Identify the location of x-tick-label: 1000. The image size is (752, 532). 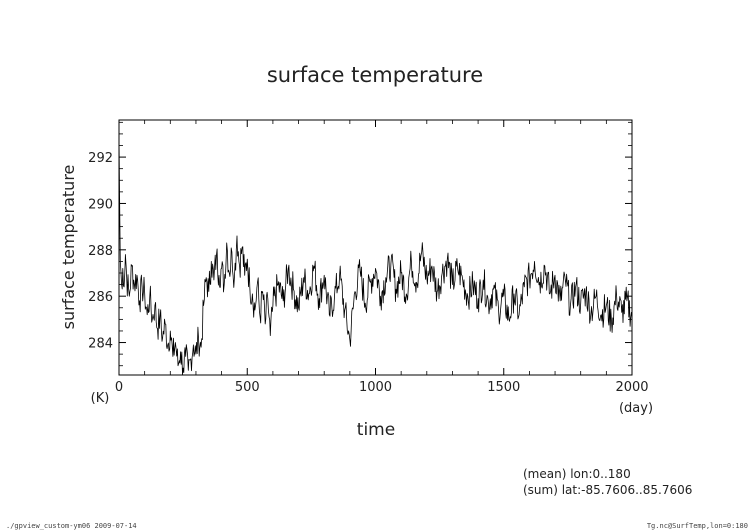
(375, 387).